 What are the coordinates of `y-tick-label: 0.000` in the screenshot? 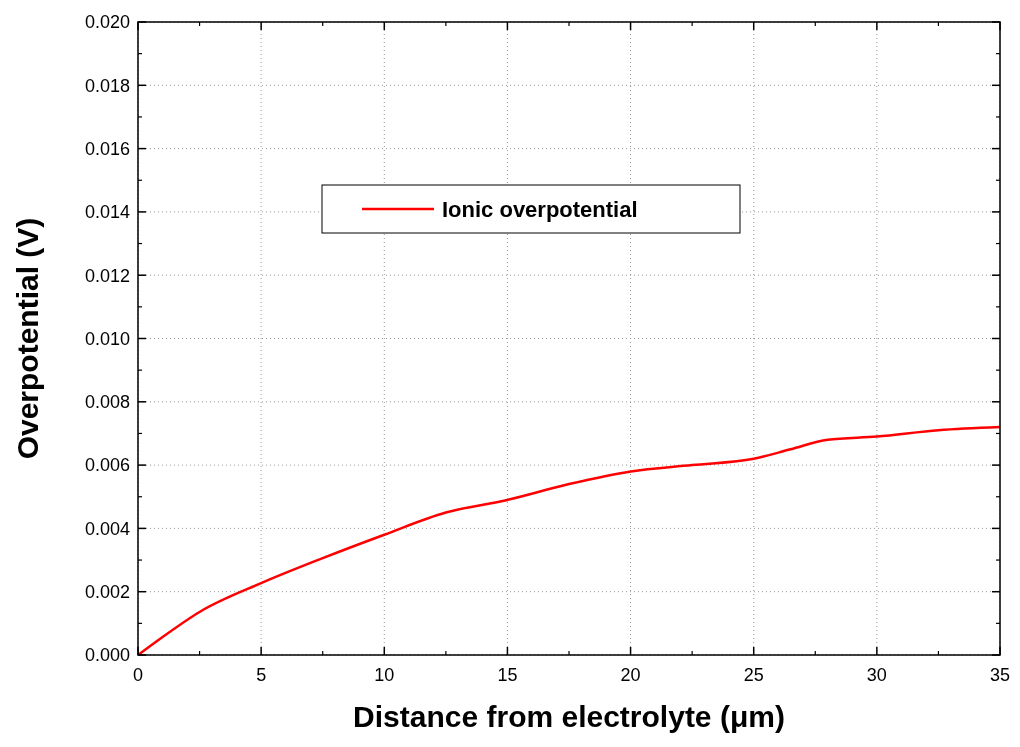 It's located at (107, 655).